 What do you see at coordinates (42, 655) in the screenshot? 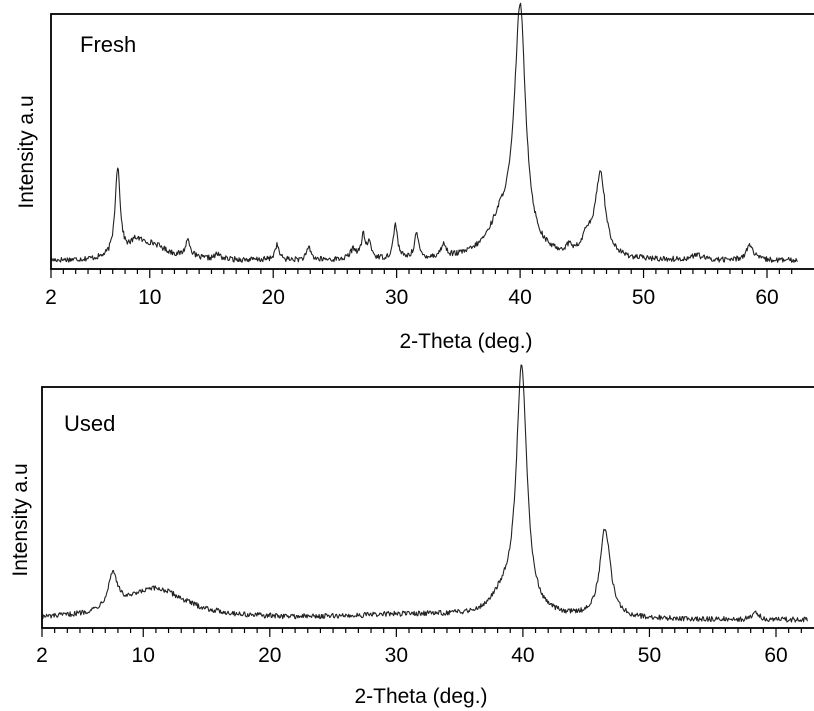
I see `used-tick-label-2: 2` at bounding box center [42, 655].